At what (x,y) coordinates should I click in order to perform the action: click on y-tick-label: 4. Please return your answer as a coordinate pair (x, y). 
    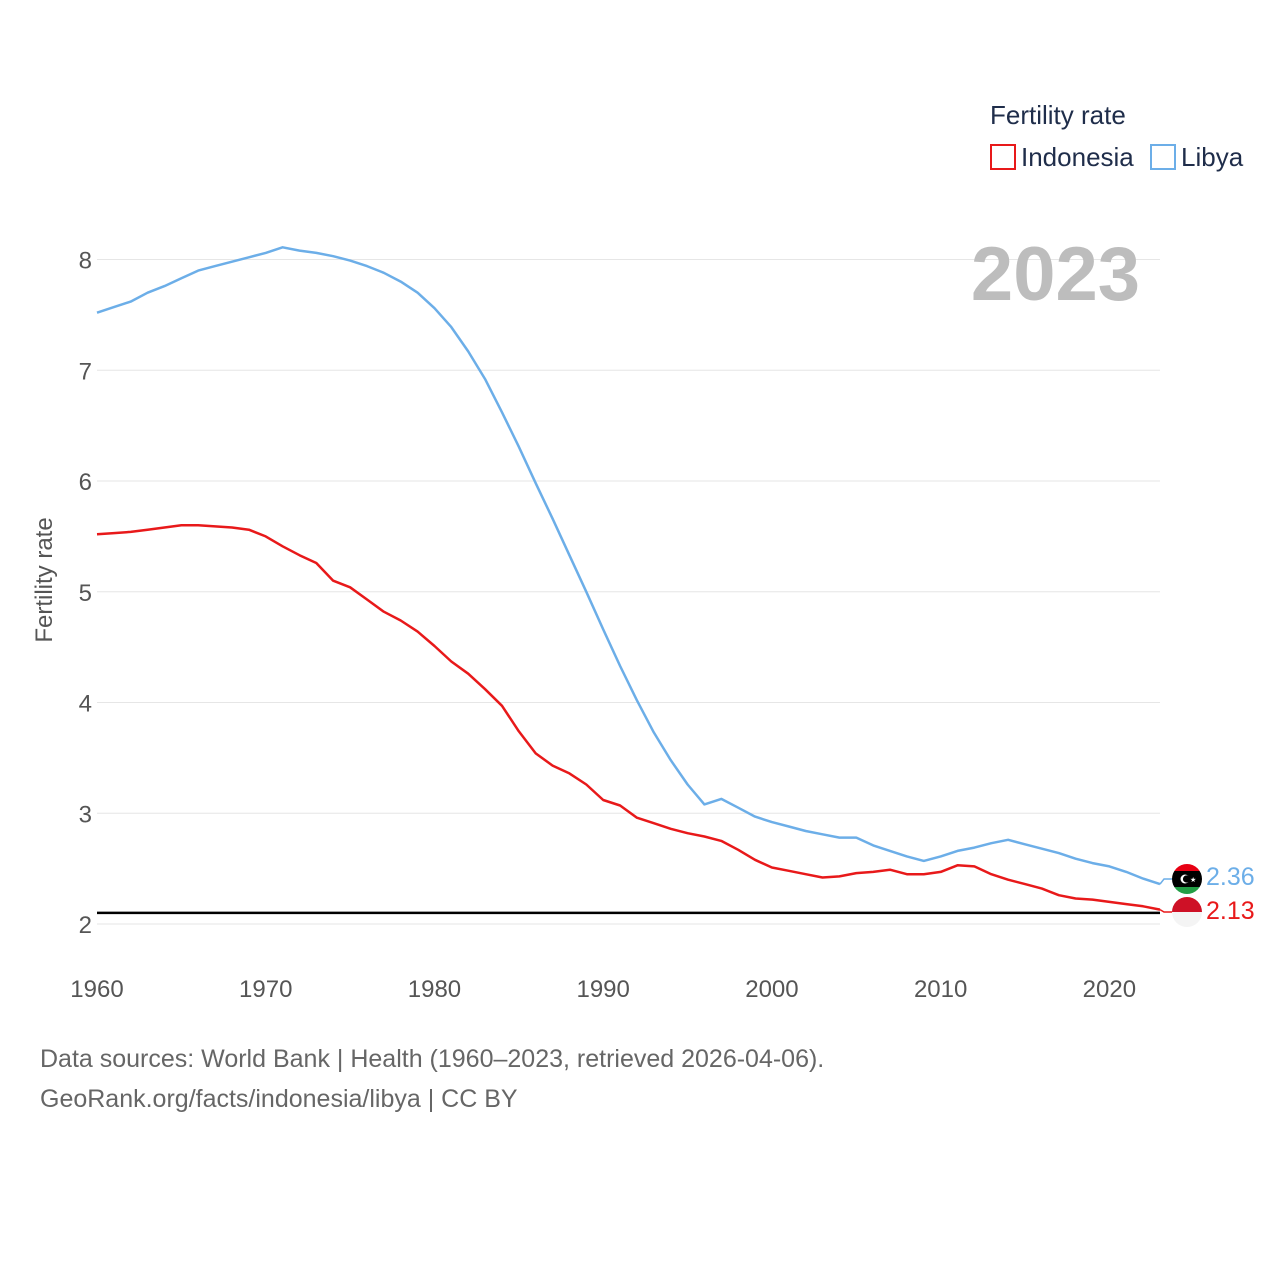
    Looking at the image, I should click on (85, 704).